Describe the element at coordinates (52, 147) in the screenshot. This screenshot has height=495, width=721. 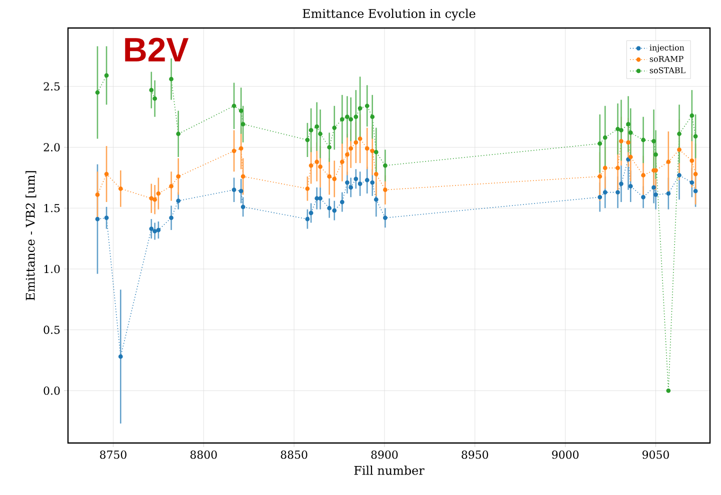
I see `y-tick-label: 2.0` at that location.